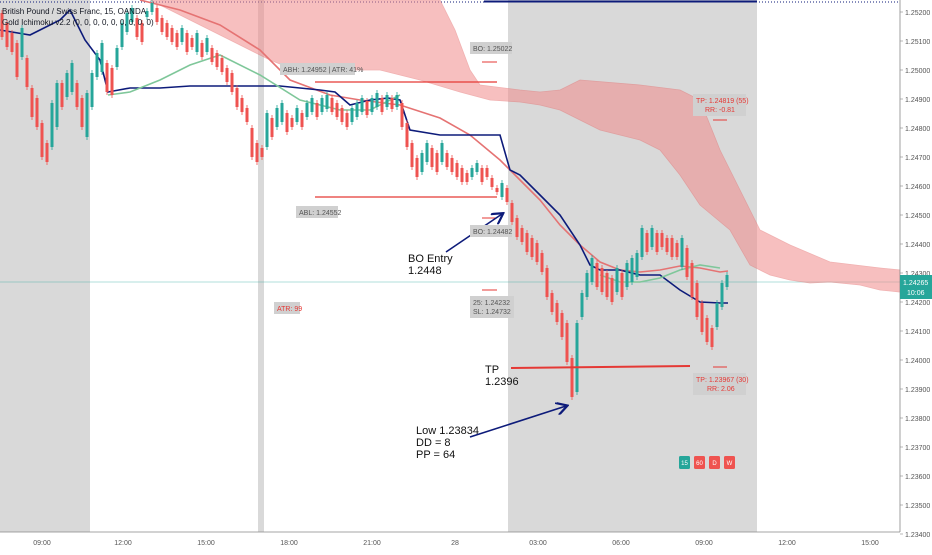  I want to click on label-tp-top: TP: 1.24819 (55) RR: -0.81, so click(721, 105).